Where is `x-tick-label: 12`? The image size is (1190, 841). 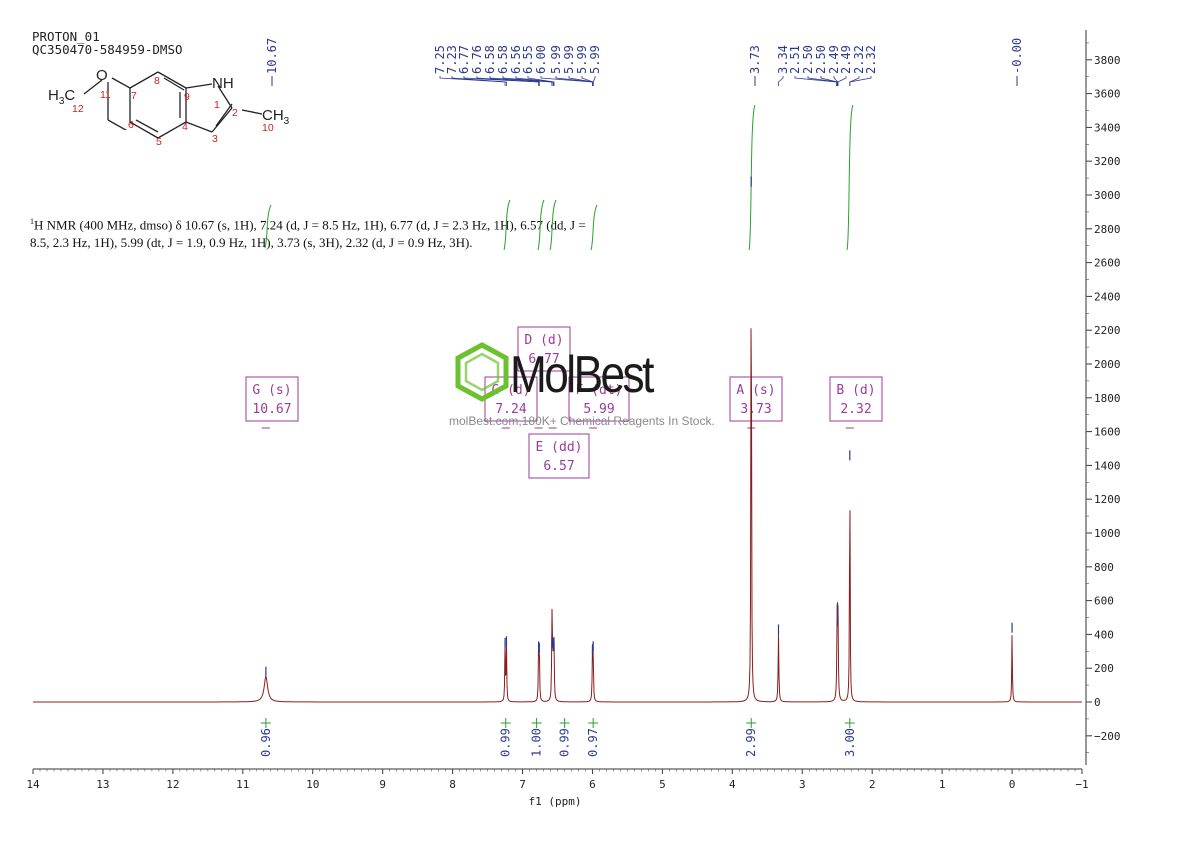 x-tick-label: 12 is located at coordinates (172, 784).